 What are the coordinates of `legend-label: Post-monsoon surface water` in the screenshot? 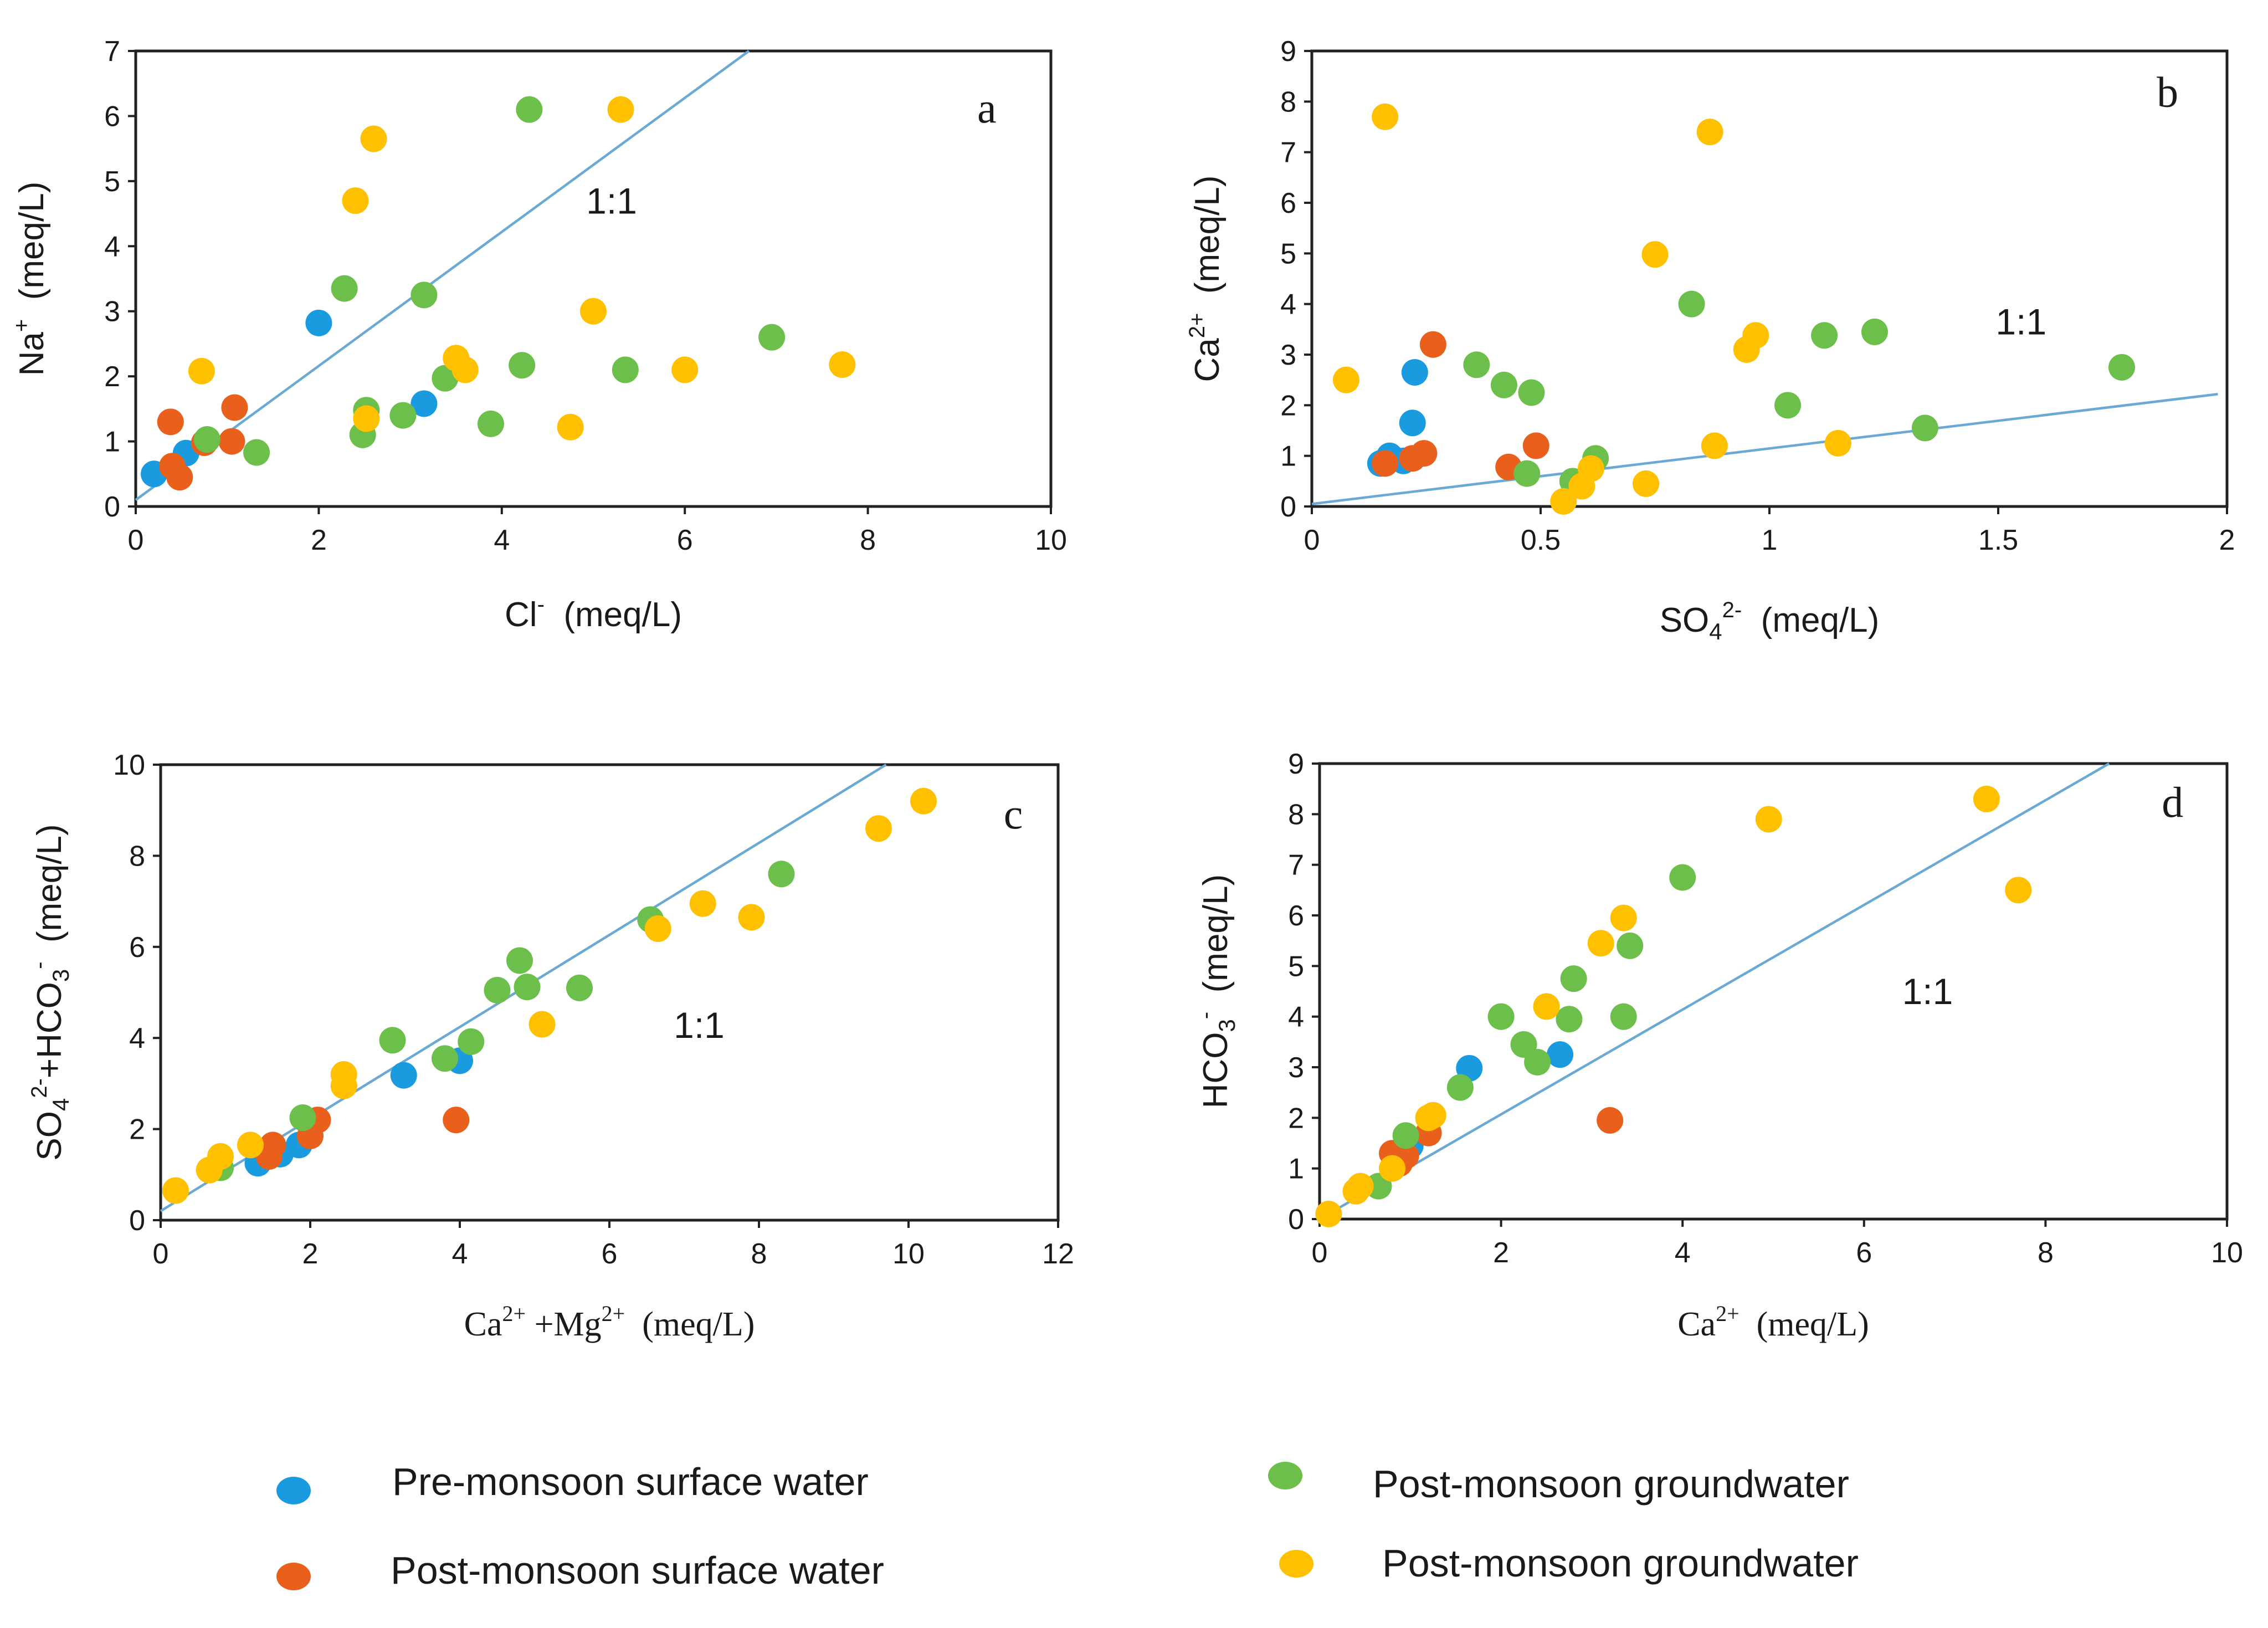 It's located at (637, 1570).